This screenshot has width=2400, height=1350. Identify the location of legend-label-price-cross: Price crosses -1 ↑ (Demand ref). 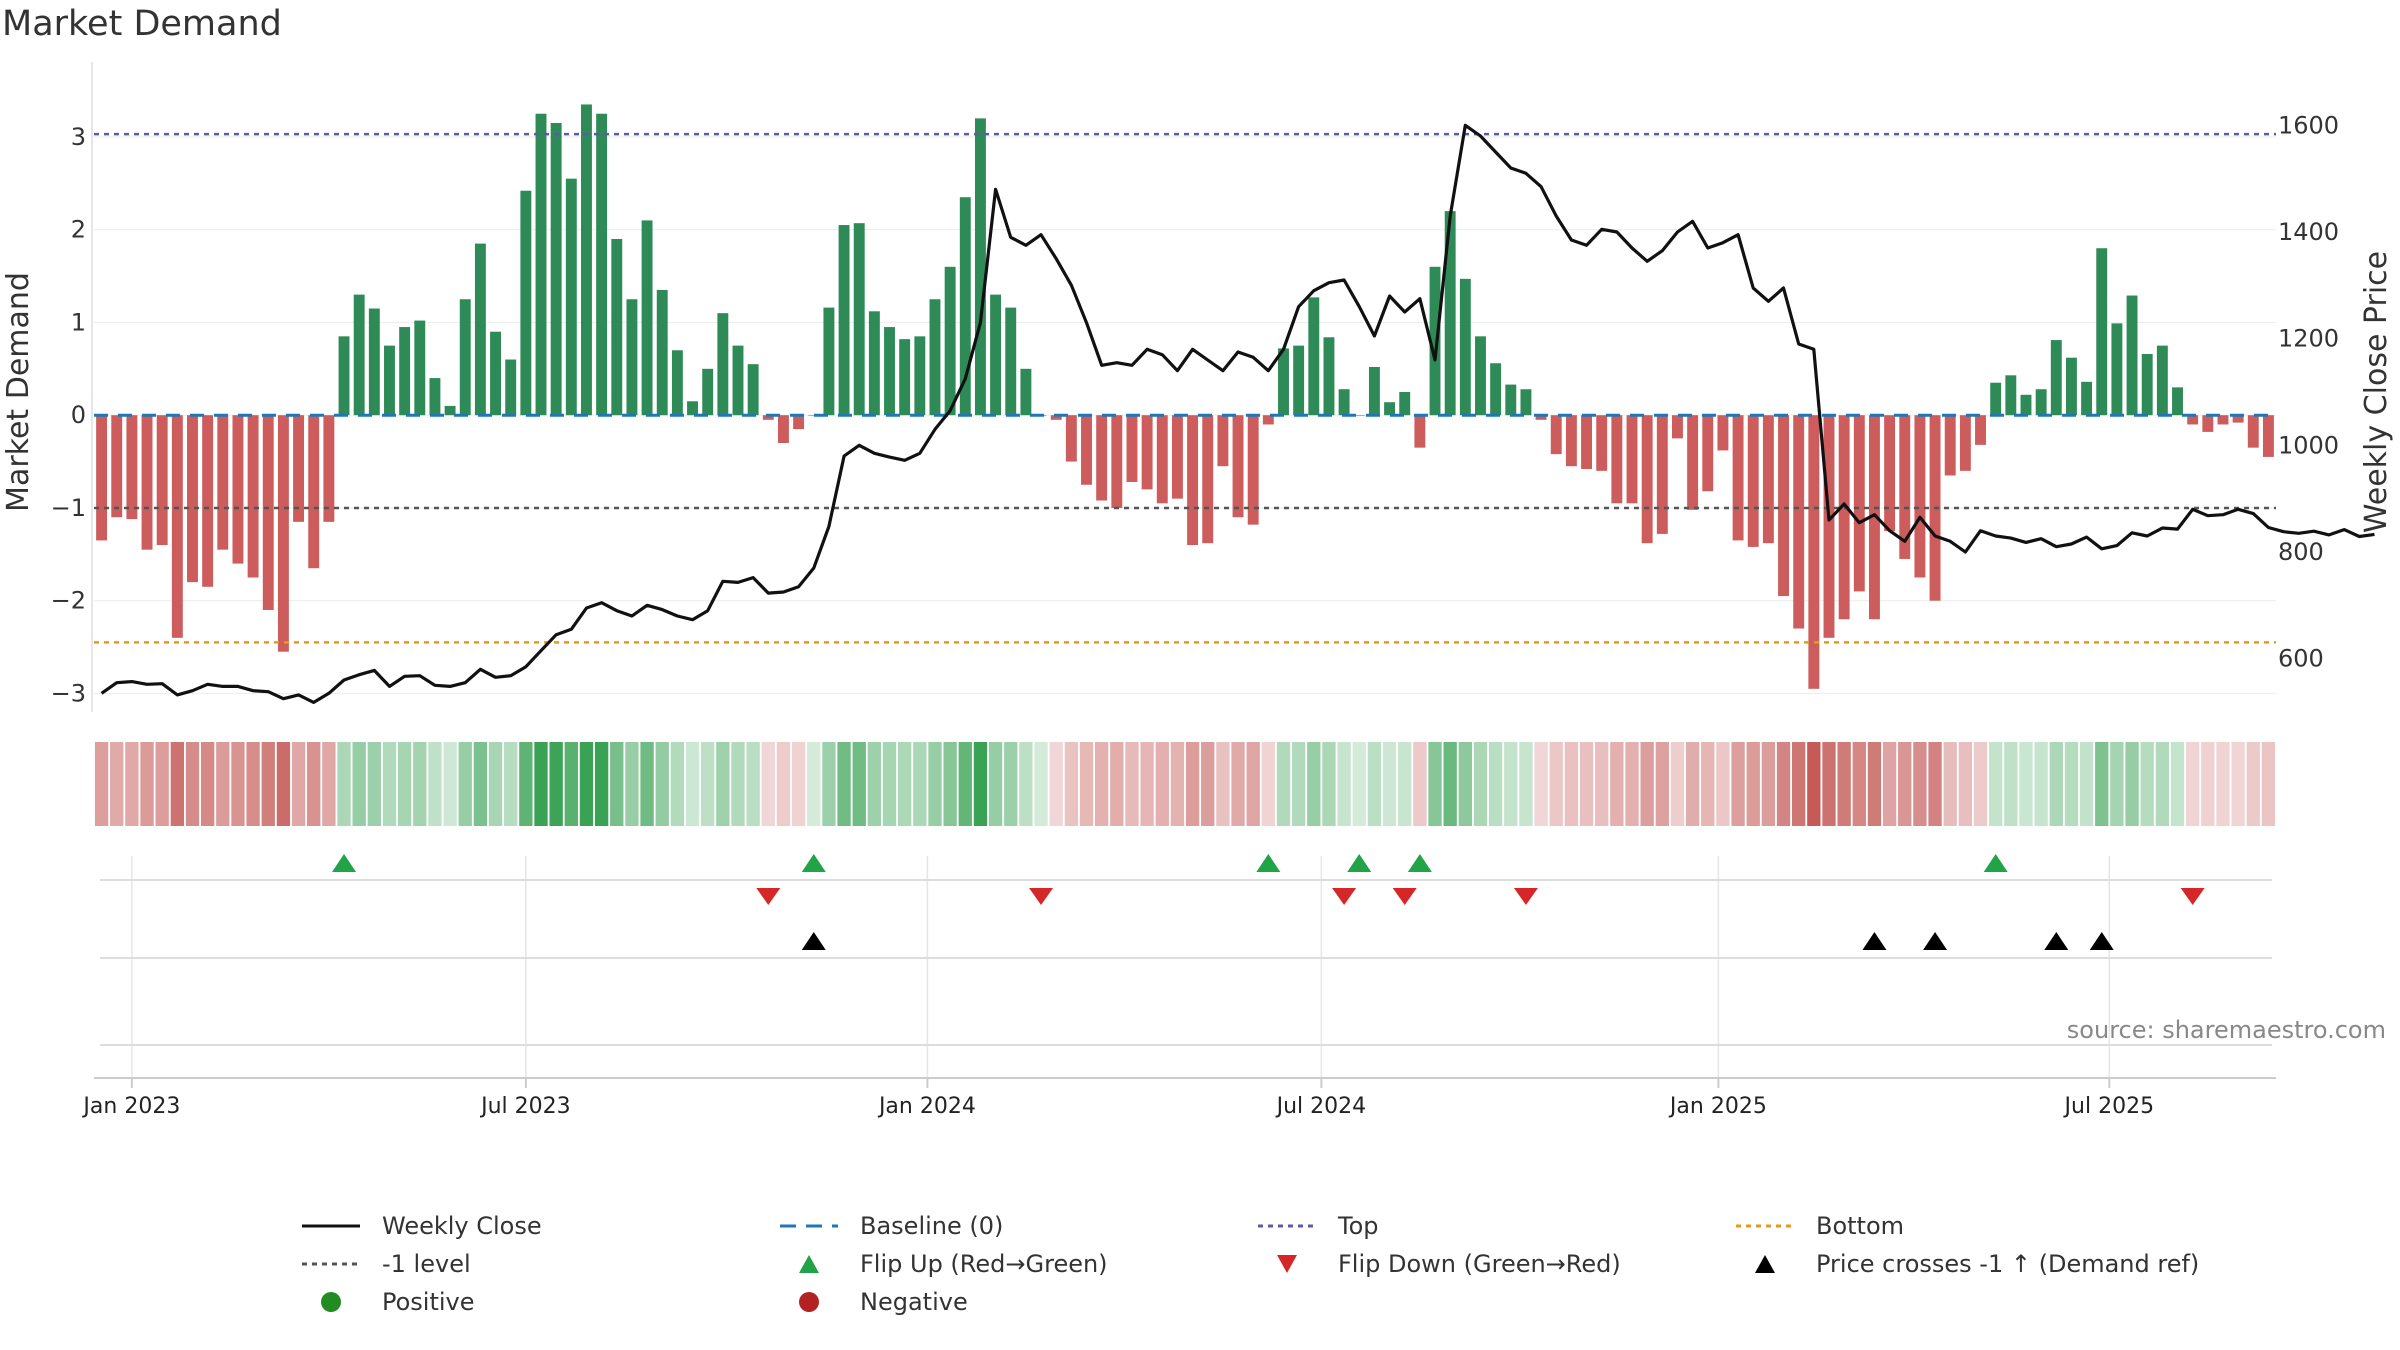
(2008, 1264).